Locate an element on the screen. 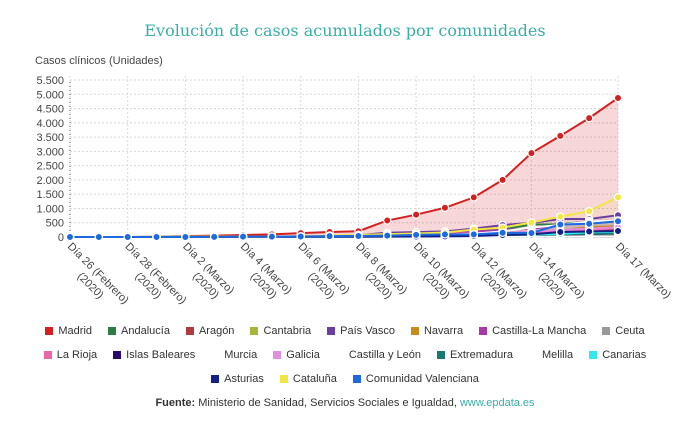  legend-item: Melilla is located at coordinates (551, 355).